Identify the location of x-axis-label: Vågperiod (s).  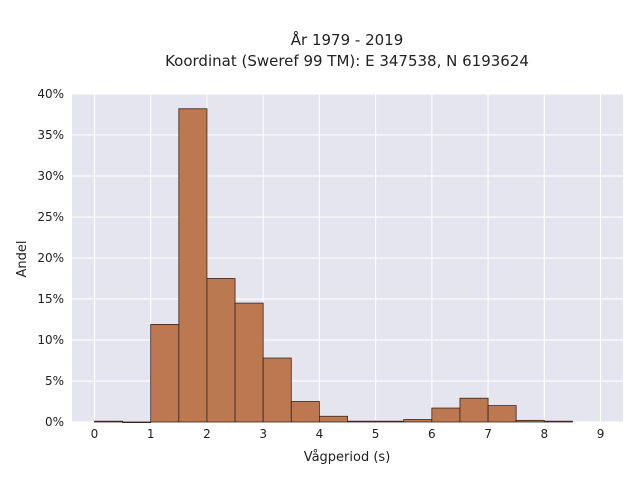
(347, 457).